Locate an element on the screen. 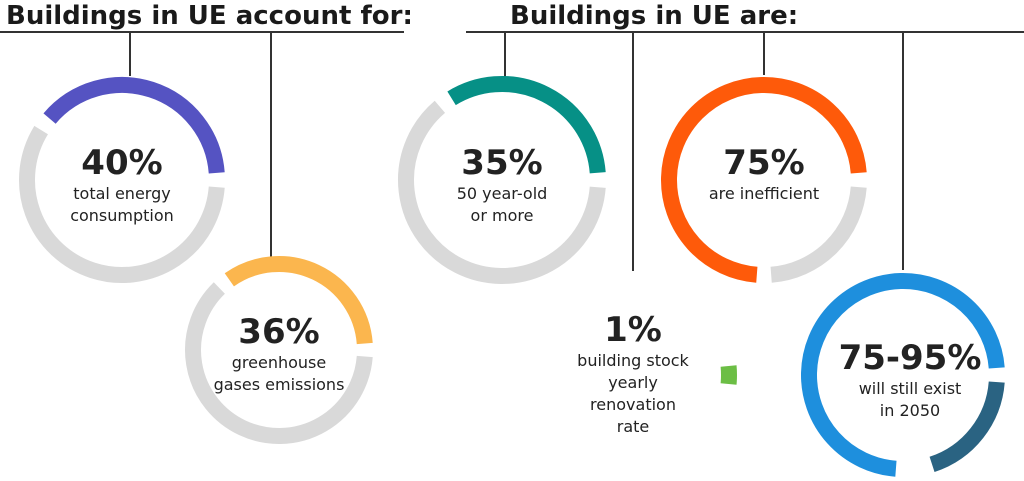 The image size is (1024, 481). connector-emissions is located at coordinates (271, 144).